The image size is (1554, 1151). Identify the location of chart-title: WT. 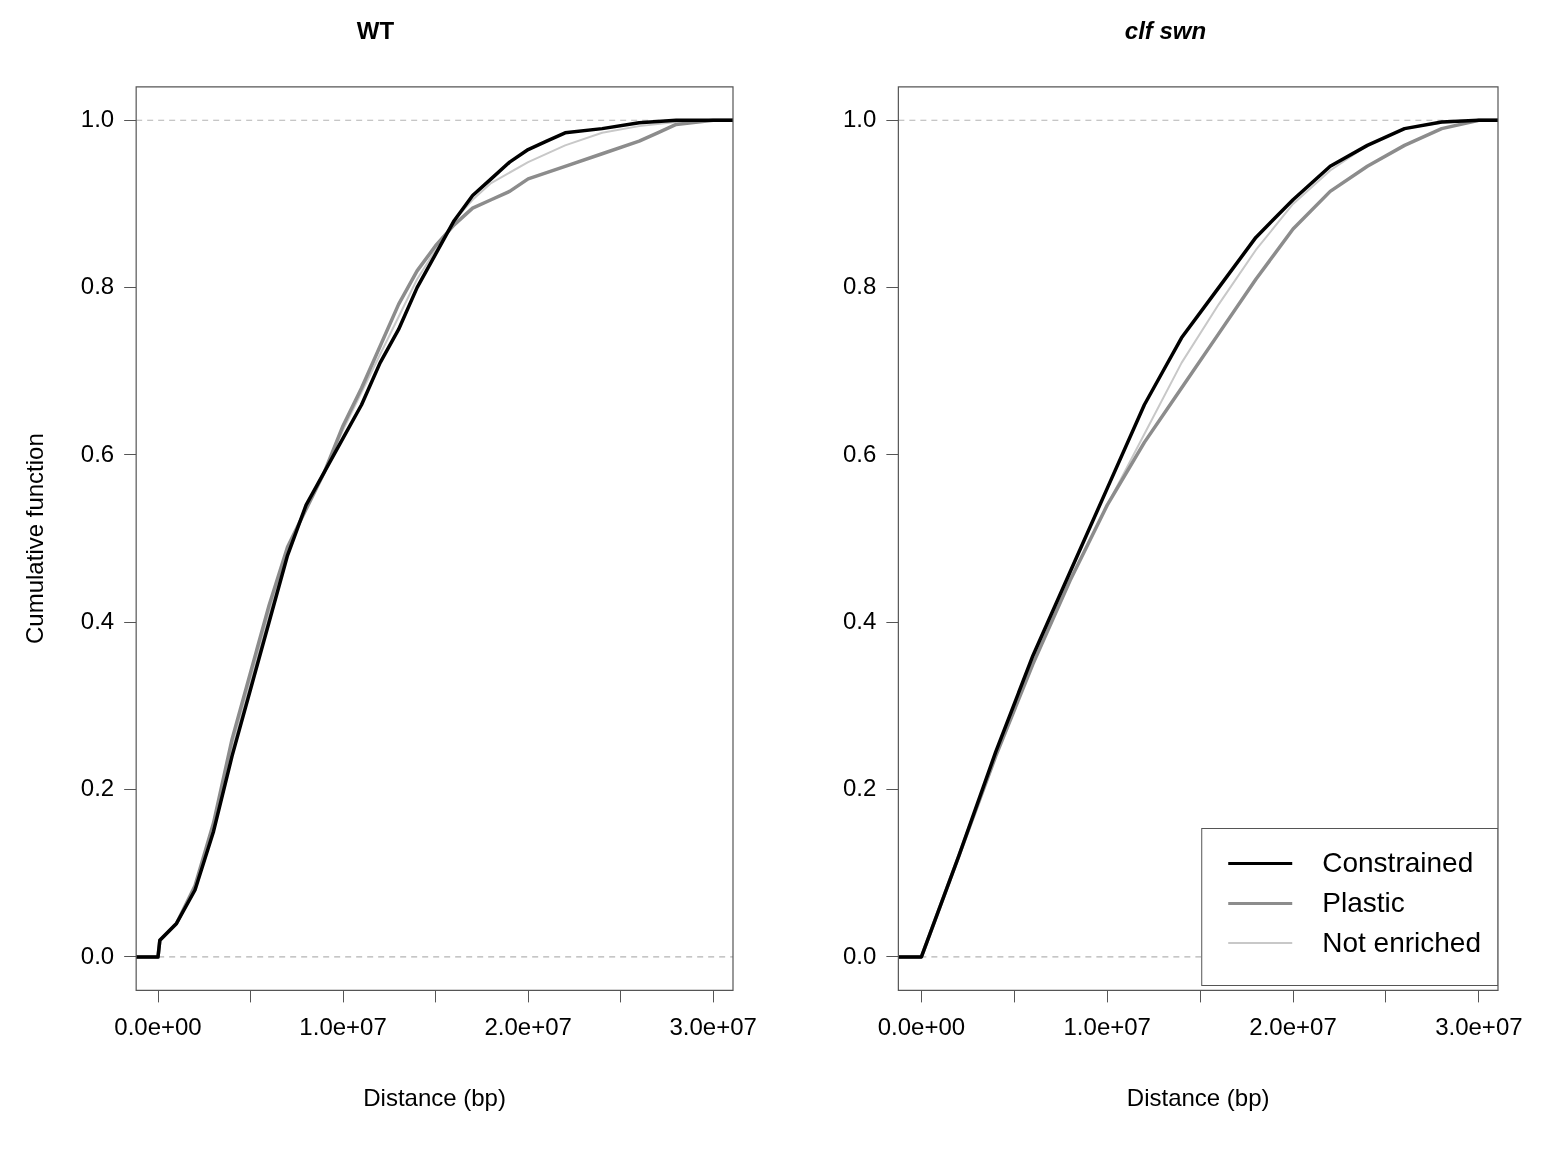
(375, 31).